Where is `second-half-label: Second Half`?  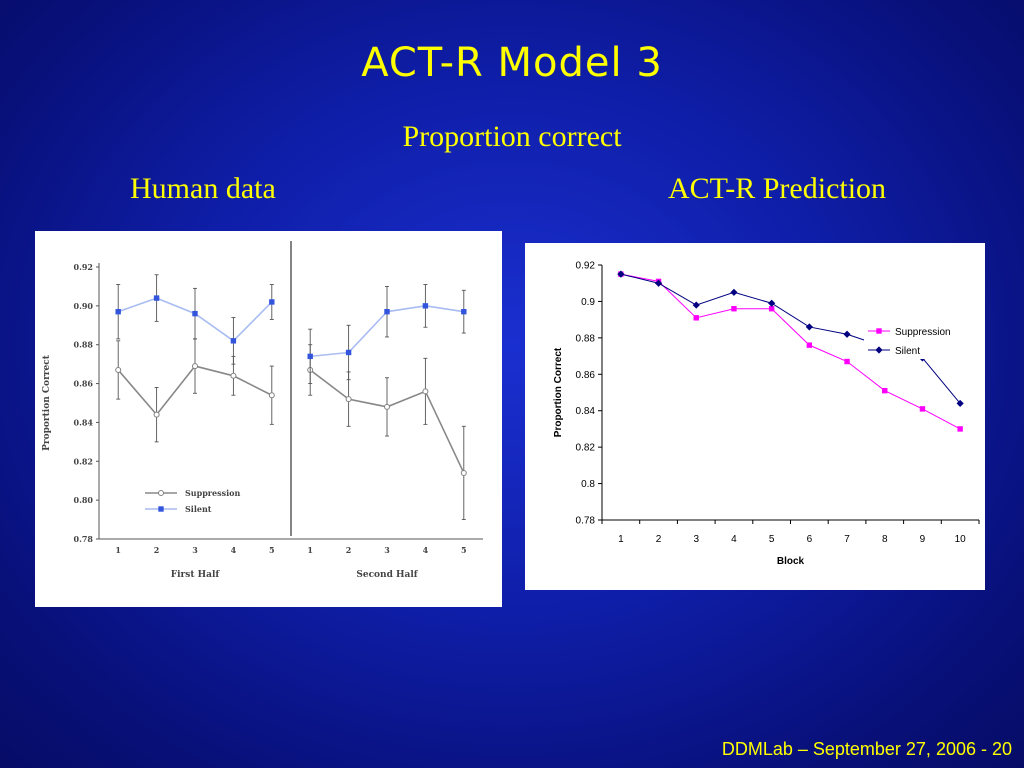 second-half-label: Second Half is located at coordinates (387, 575).